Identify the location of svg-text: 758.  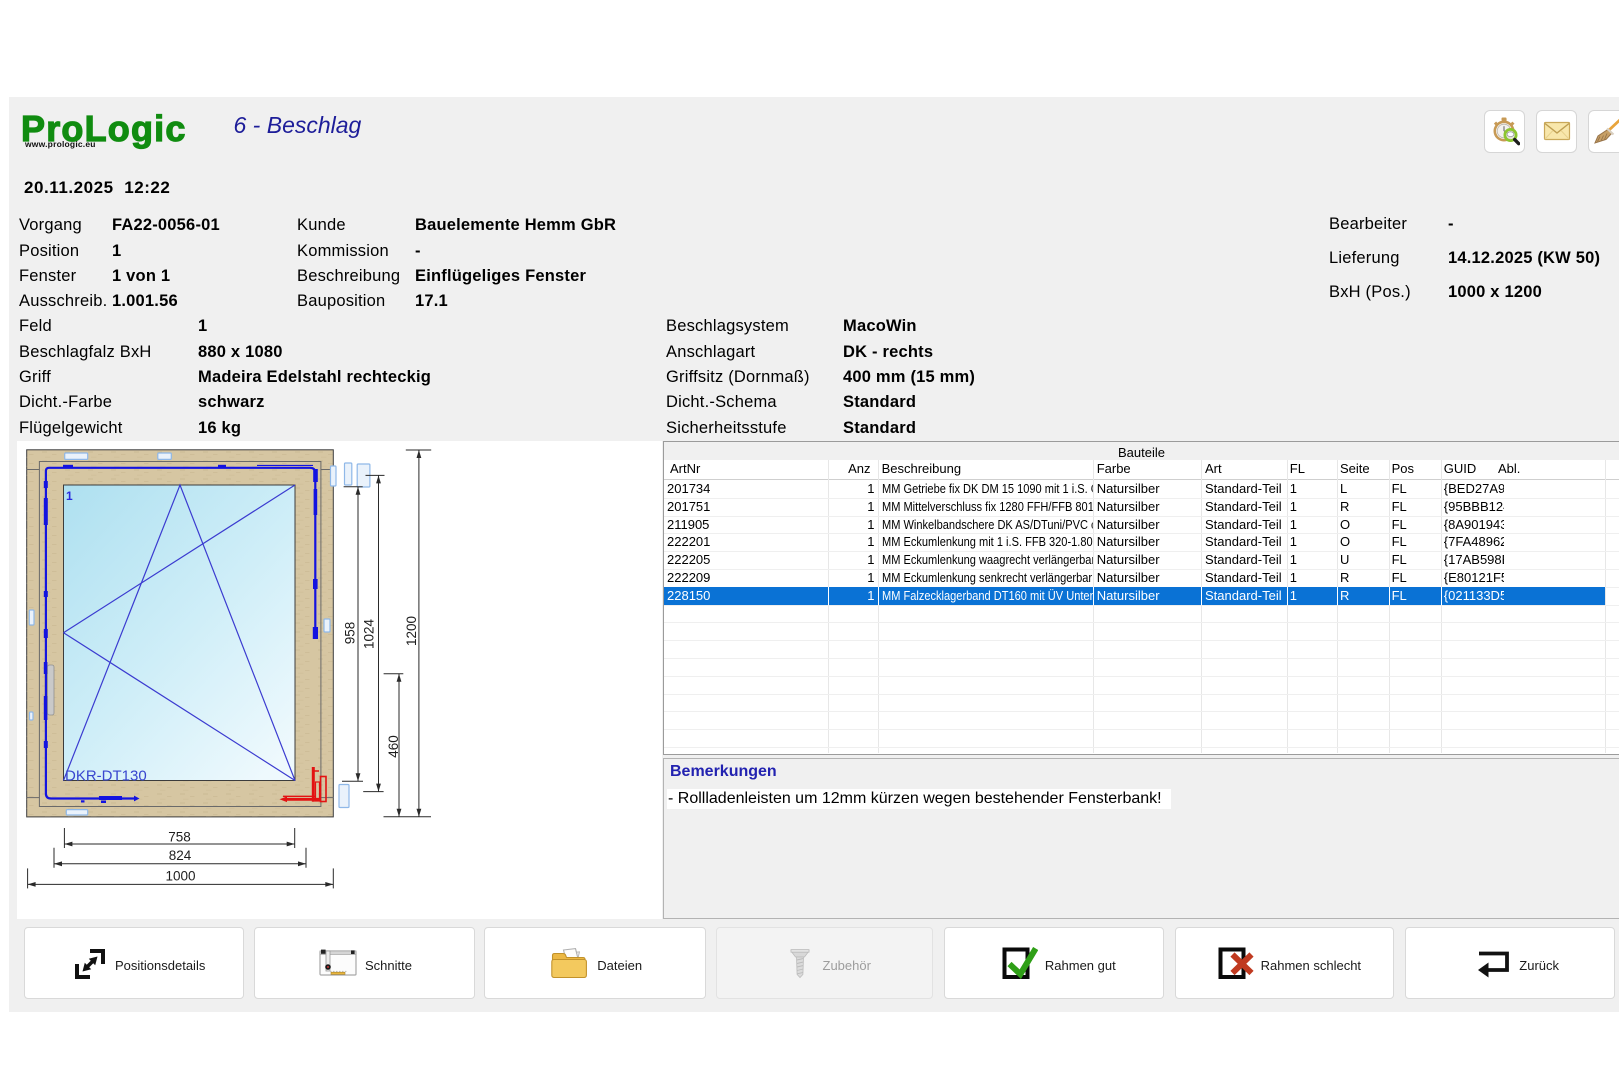
(179, 837).